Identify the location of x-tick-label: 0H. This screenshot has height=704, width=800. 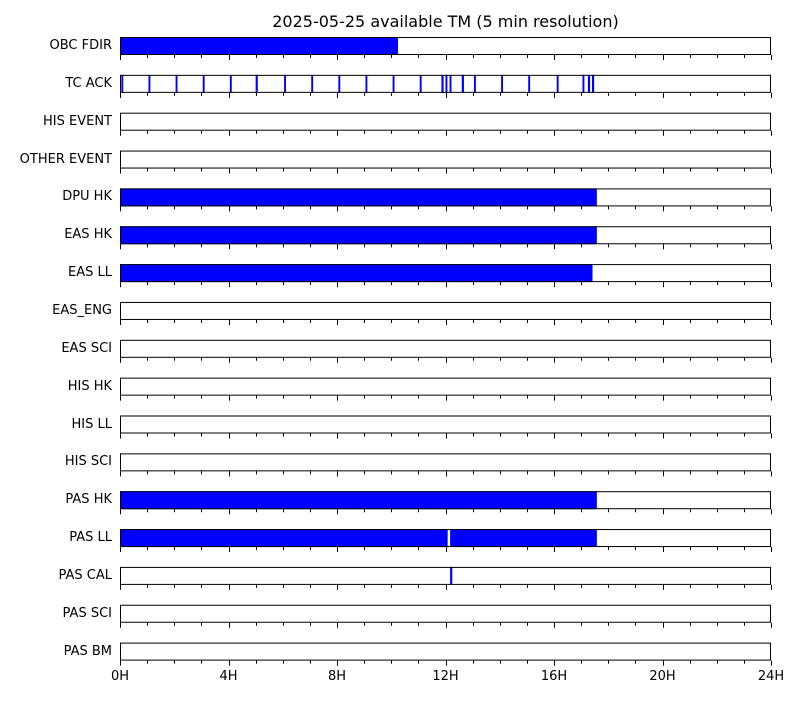
(120, 676).